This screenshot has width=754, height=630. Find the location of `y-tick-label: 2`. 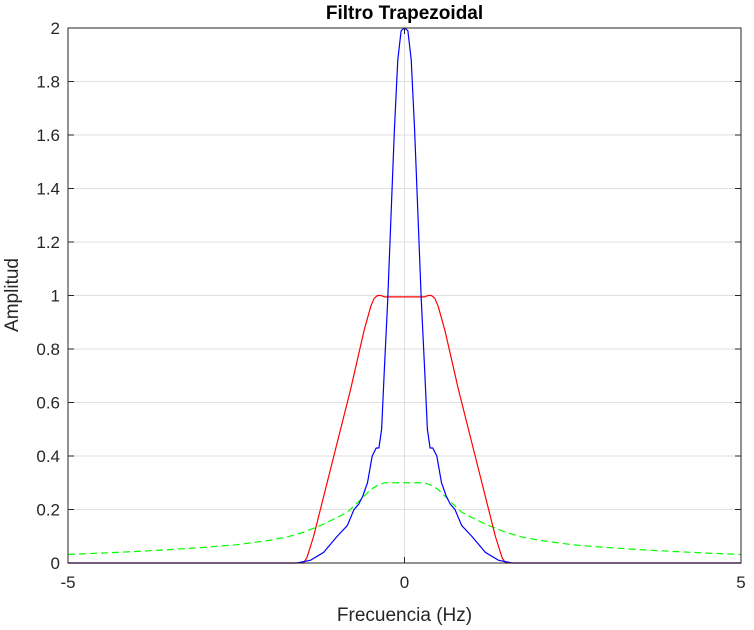

y-tick-label: 2 is located at coordinates (55, 28).